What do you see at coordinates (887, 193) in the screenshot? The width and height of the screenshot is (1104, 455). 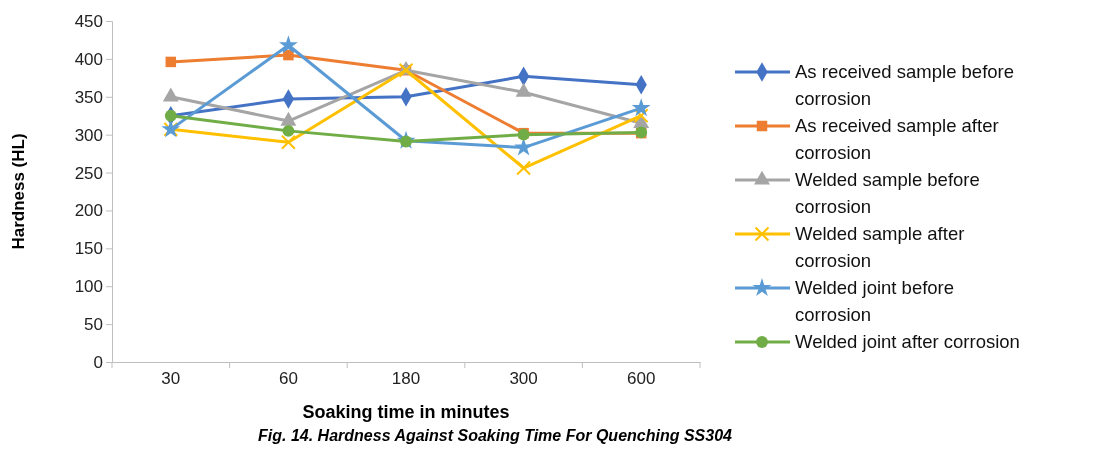 I see `legend-label: Welded sample before corrosion` at bounding box center [887, 193].